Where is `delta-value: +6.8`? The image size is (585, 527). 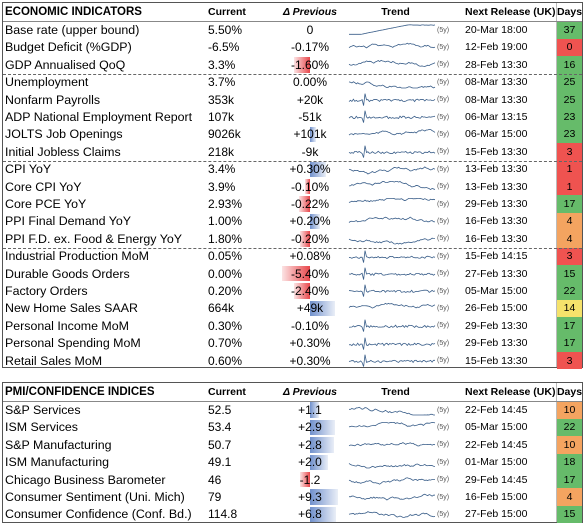 delta-value: +6.8 is located at coordinates (310, 514).